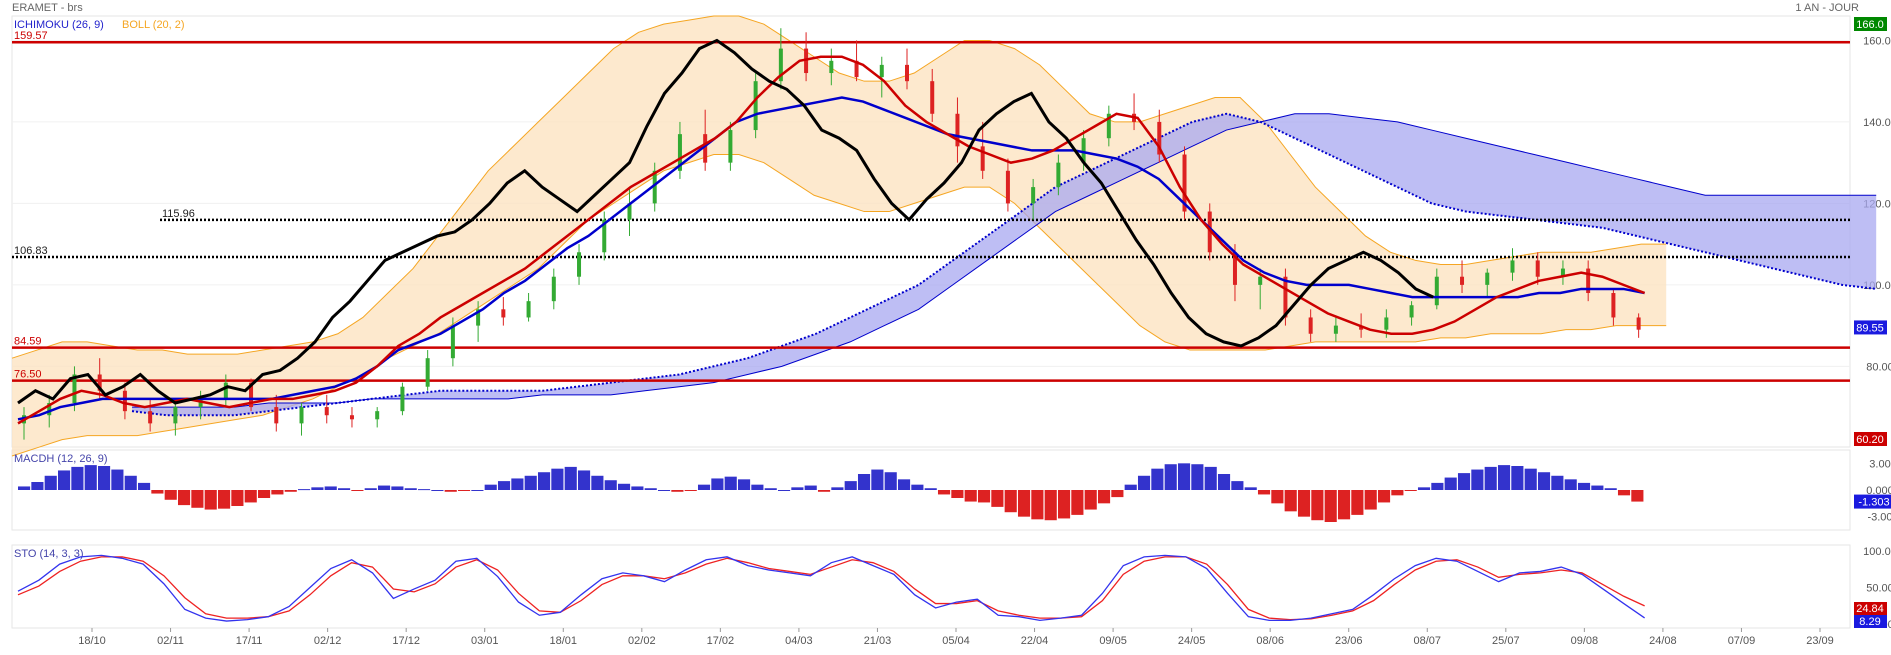  I want to click on price-tag-top: 166.0, so click(1870, 25).